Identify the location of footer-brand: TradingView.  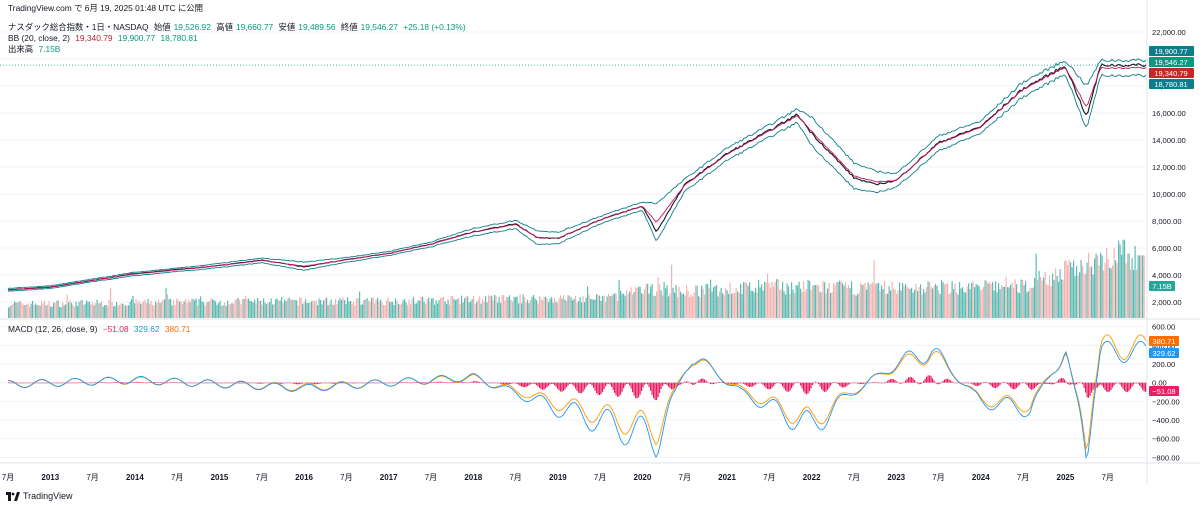
(39, 496).